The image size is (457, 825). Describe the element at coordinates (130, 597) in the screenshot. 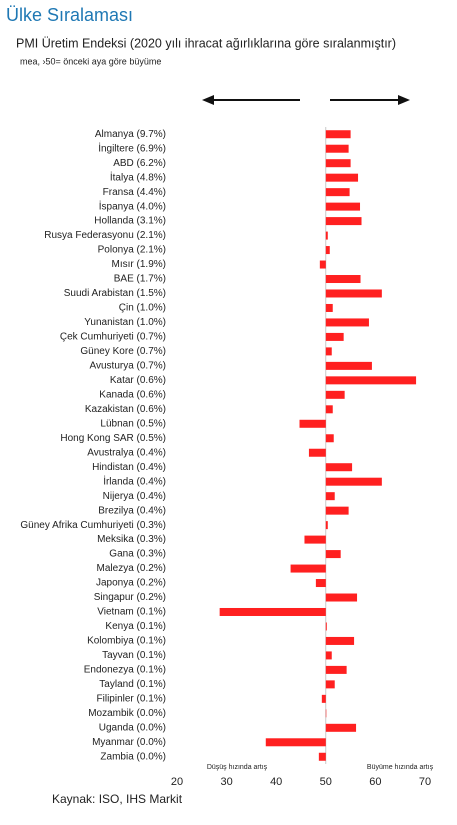

I see `y-tick-label: Singapur (0.2%)` at that location.